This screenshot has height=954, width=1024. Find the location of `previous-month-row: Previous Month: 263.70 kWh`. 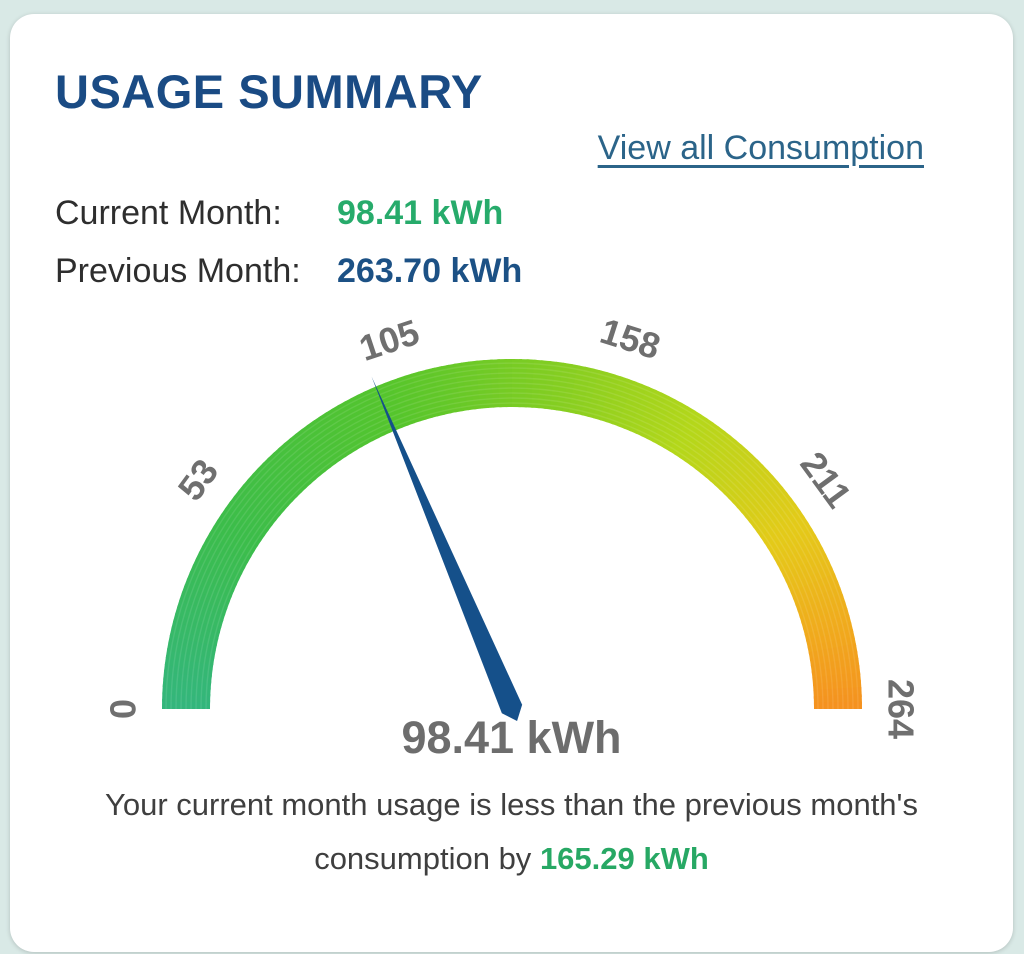

previous-month-row: Previous Month: 263.70 kWh is located at coordinates (511, 271).